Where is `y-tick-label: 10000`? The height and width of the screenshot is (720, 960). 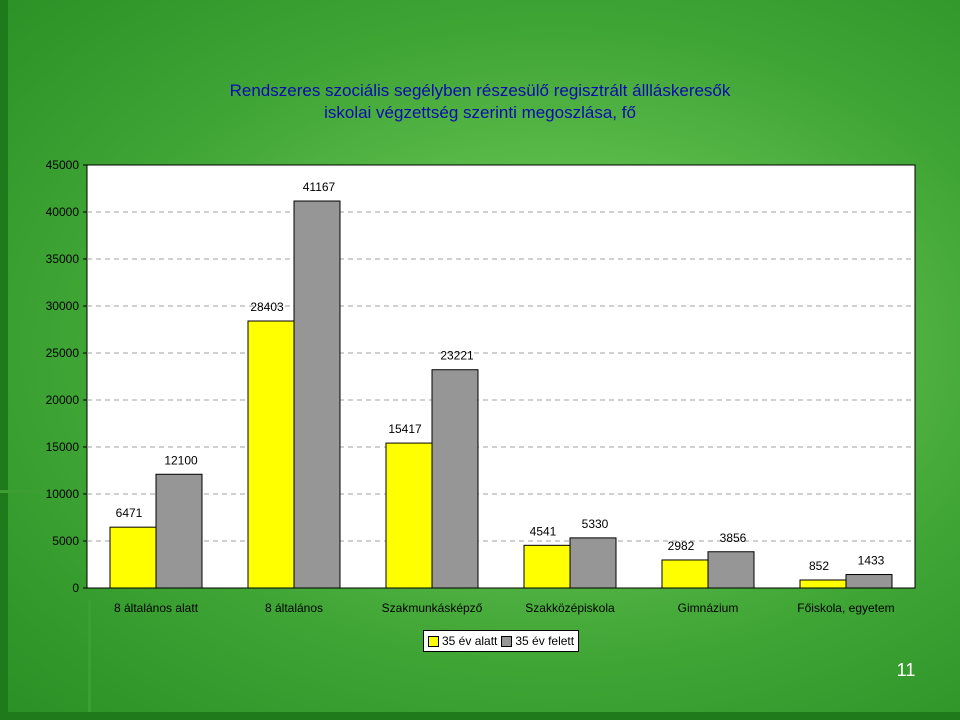
y-tick-label: 10000 is located at coordinates (63, 494).